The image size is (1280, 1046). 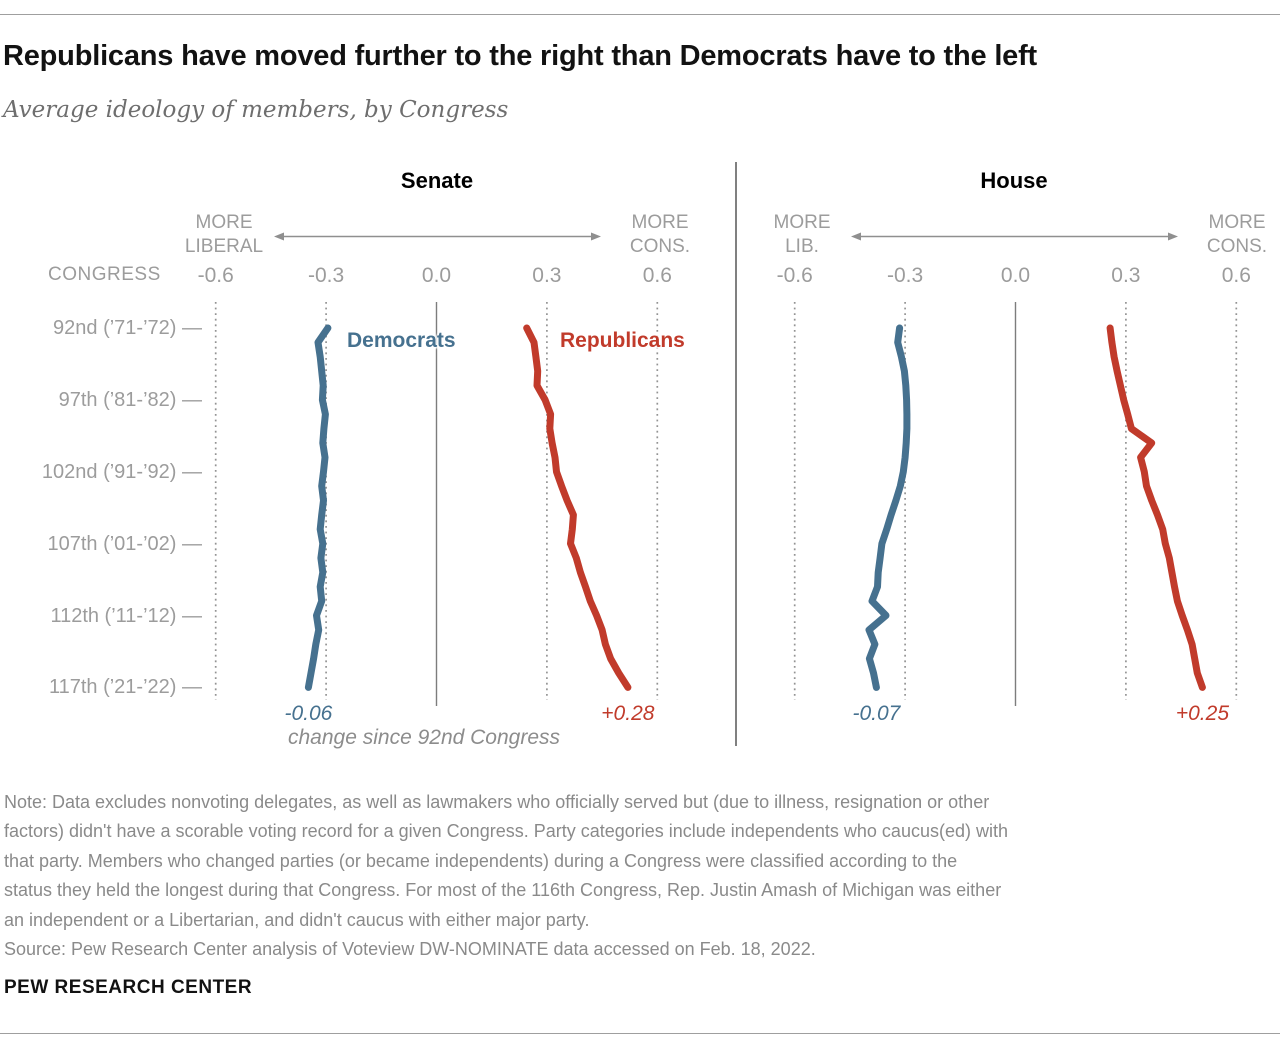 What do you see at coordinates (124, 543) in the screenshot?
I see `congress-tick-label: 107th (’01-’02) —` at bounding box center [124, 543].